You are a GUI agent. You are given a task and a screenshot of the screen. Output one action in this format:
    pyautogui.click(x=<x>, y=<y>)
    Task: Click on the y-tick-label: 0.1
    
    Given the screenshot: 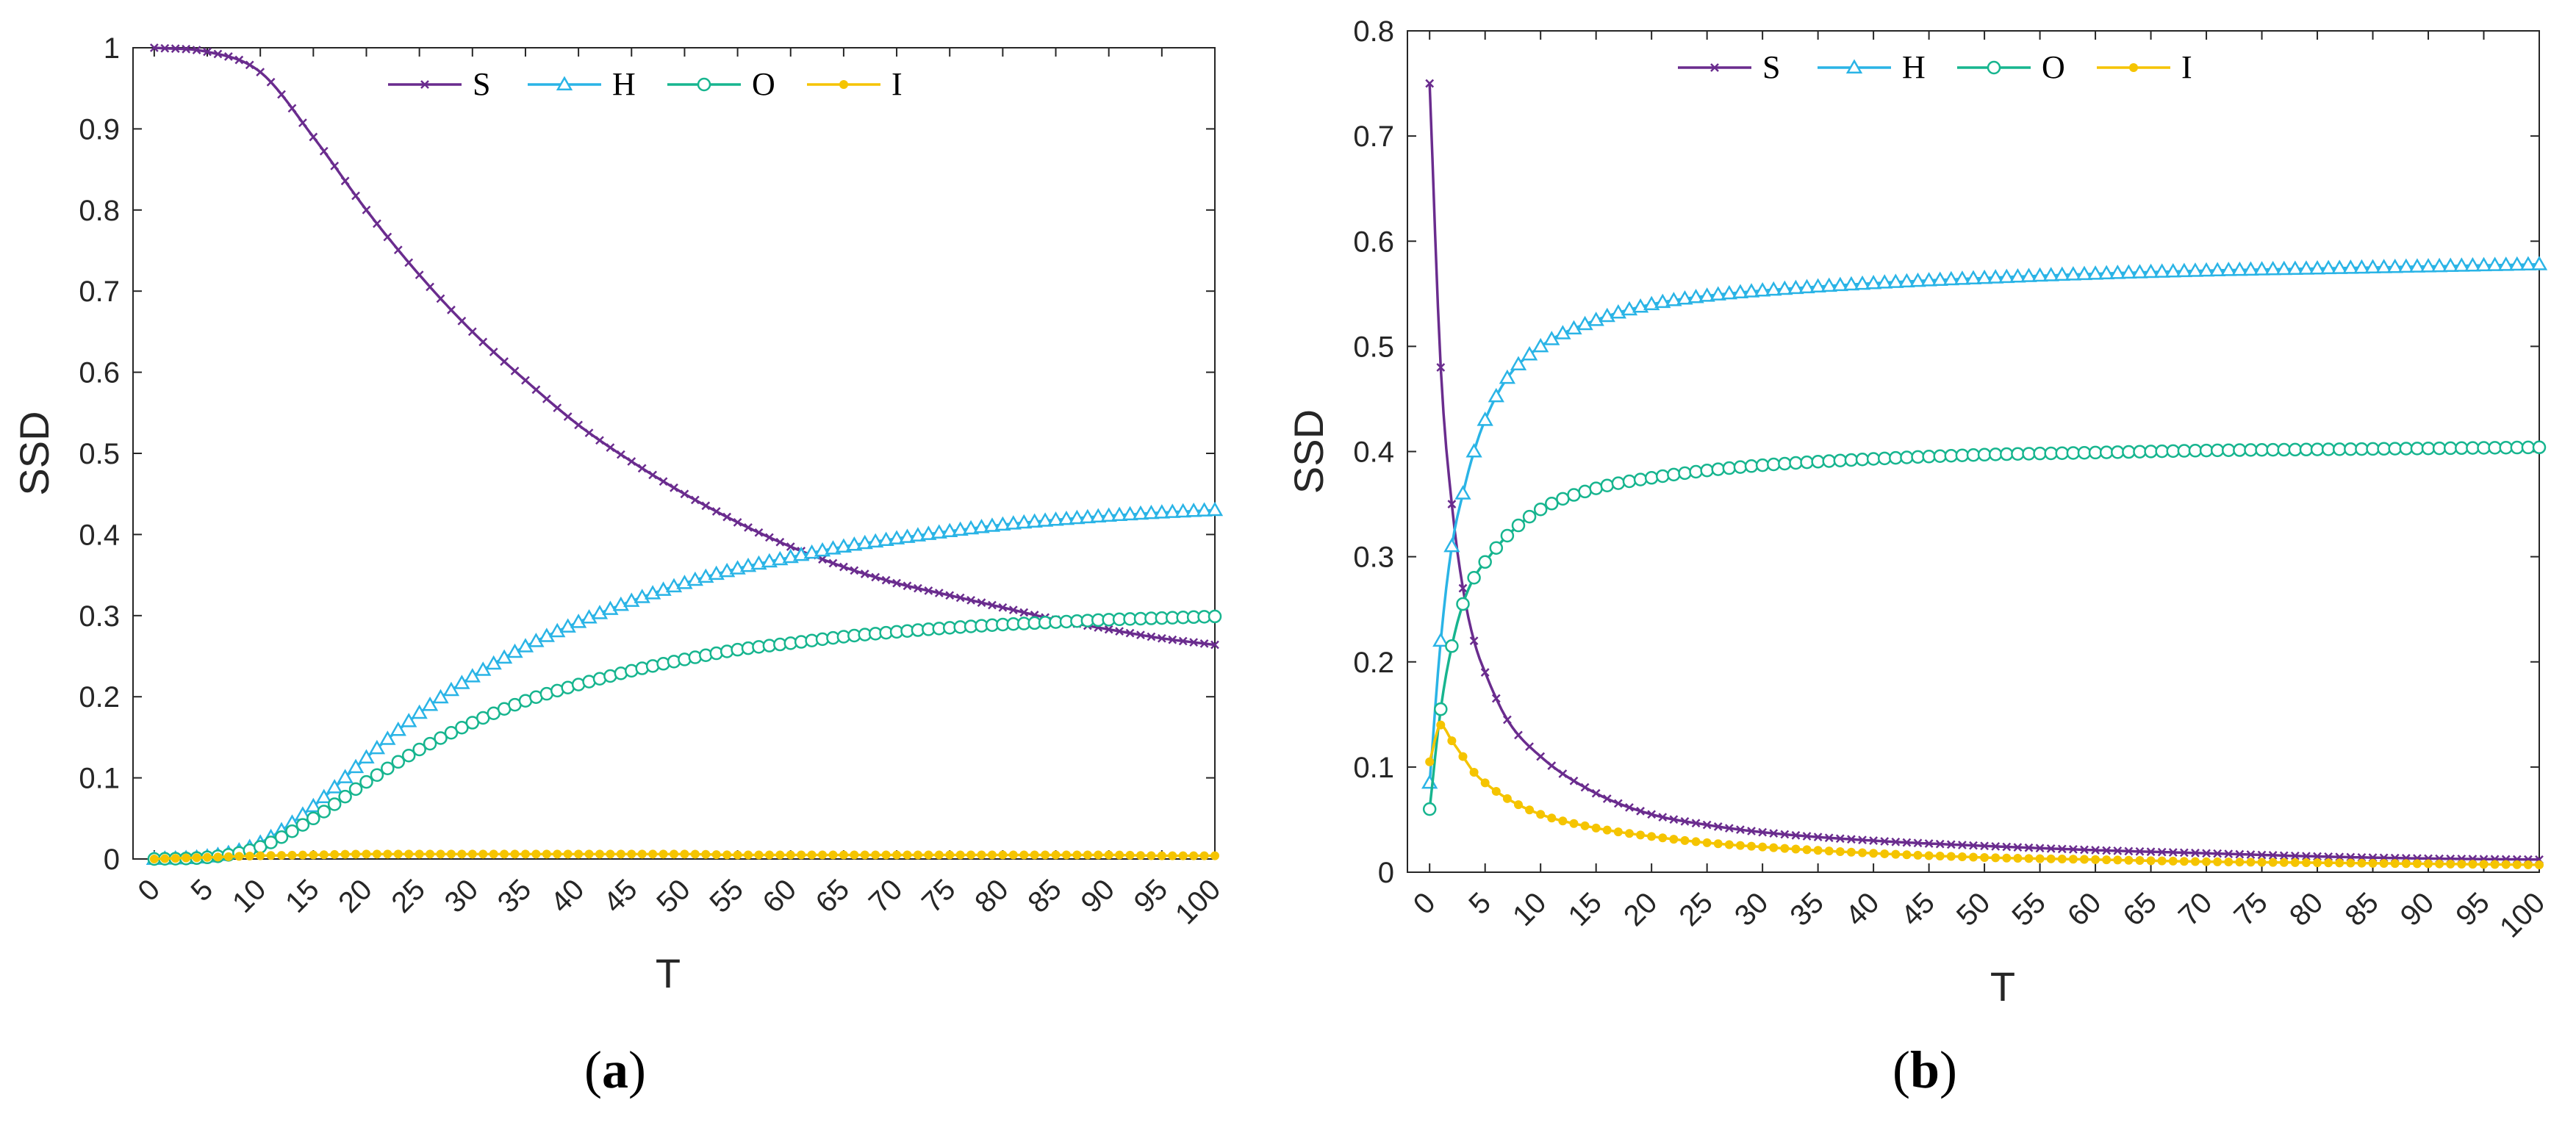 What is the action you would take?
    pyautogui.click(x=99, y=779)
    